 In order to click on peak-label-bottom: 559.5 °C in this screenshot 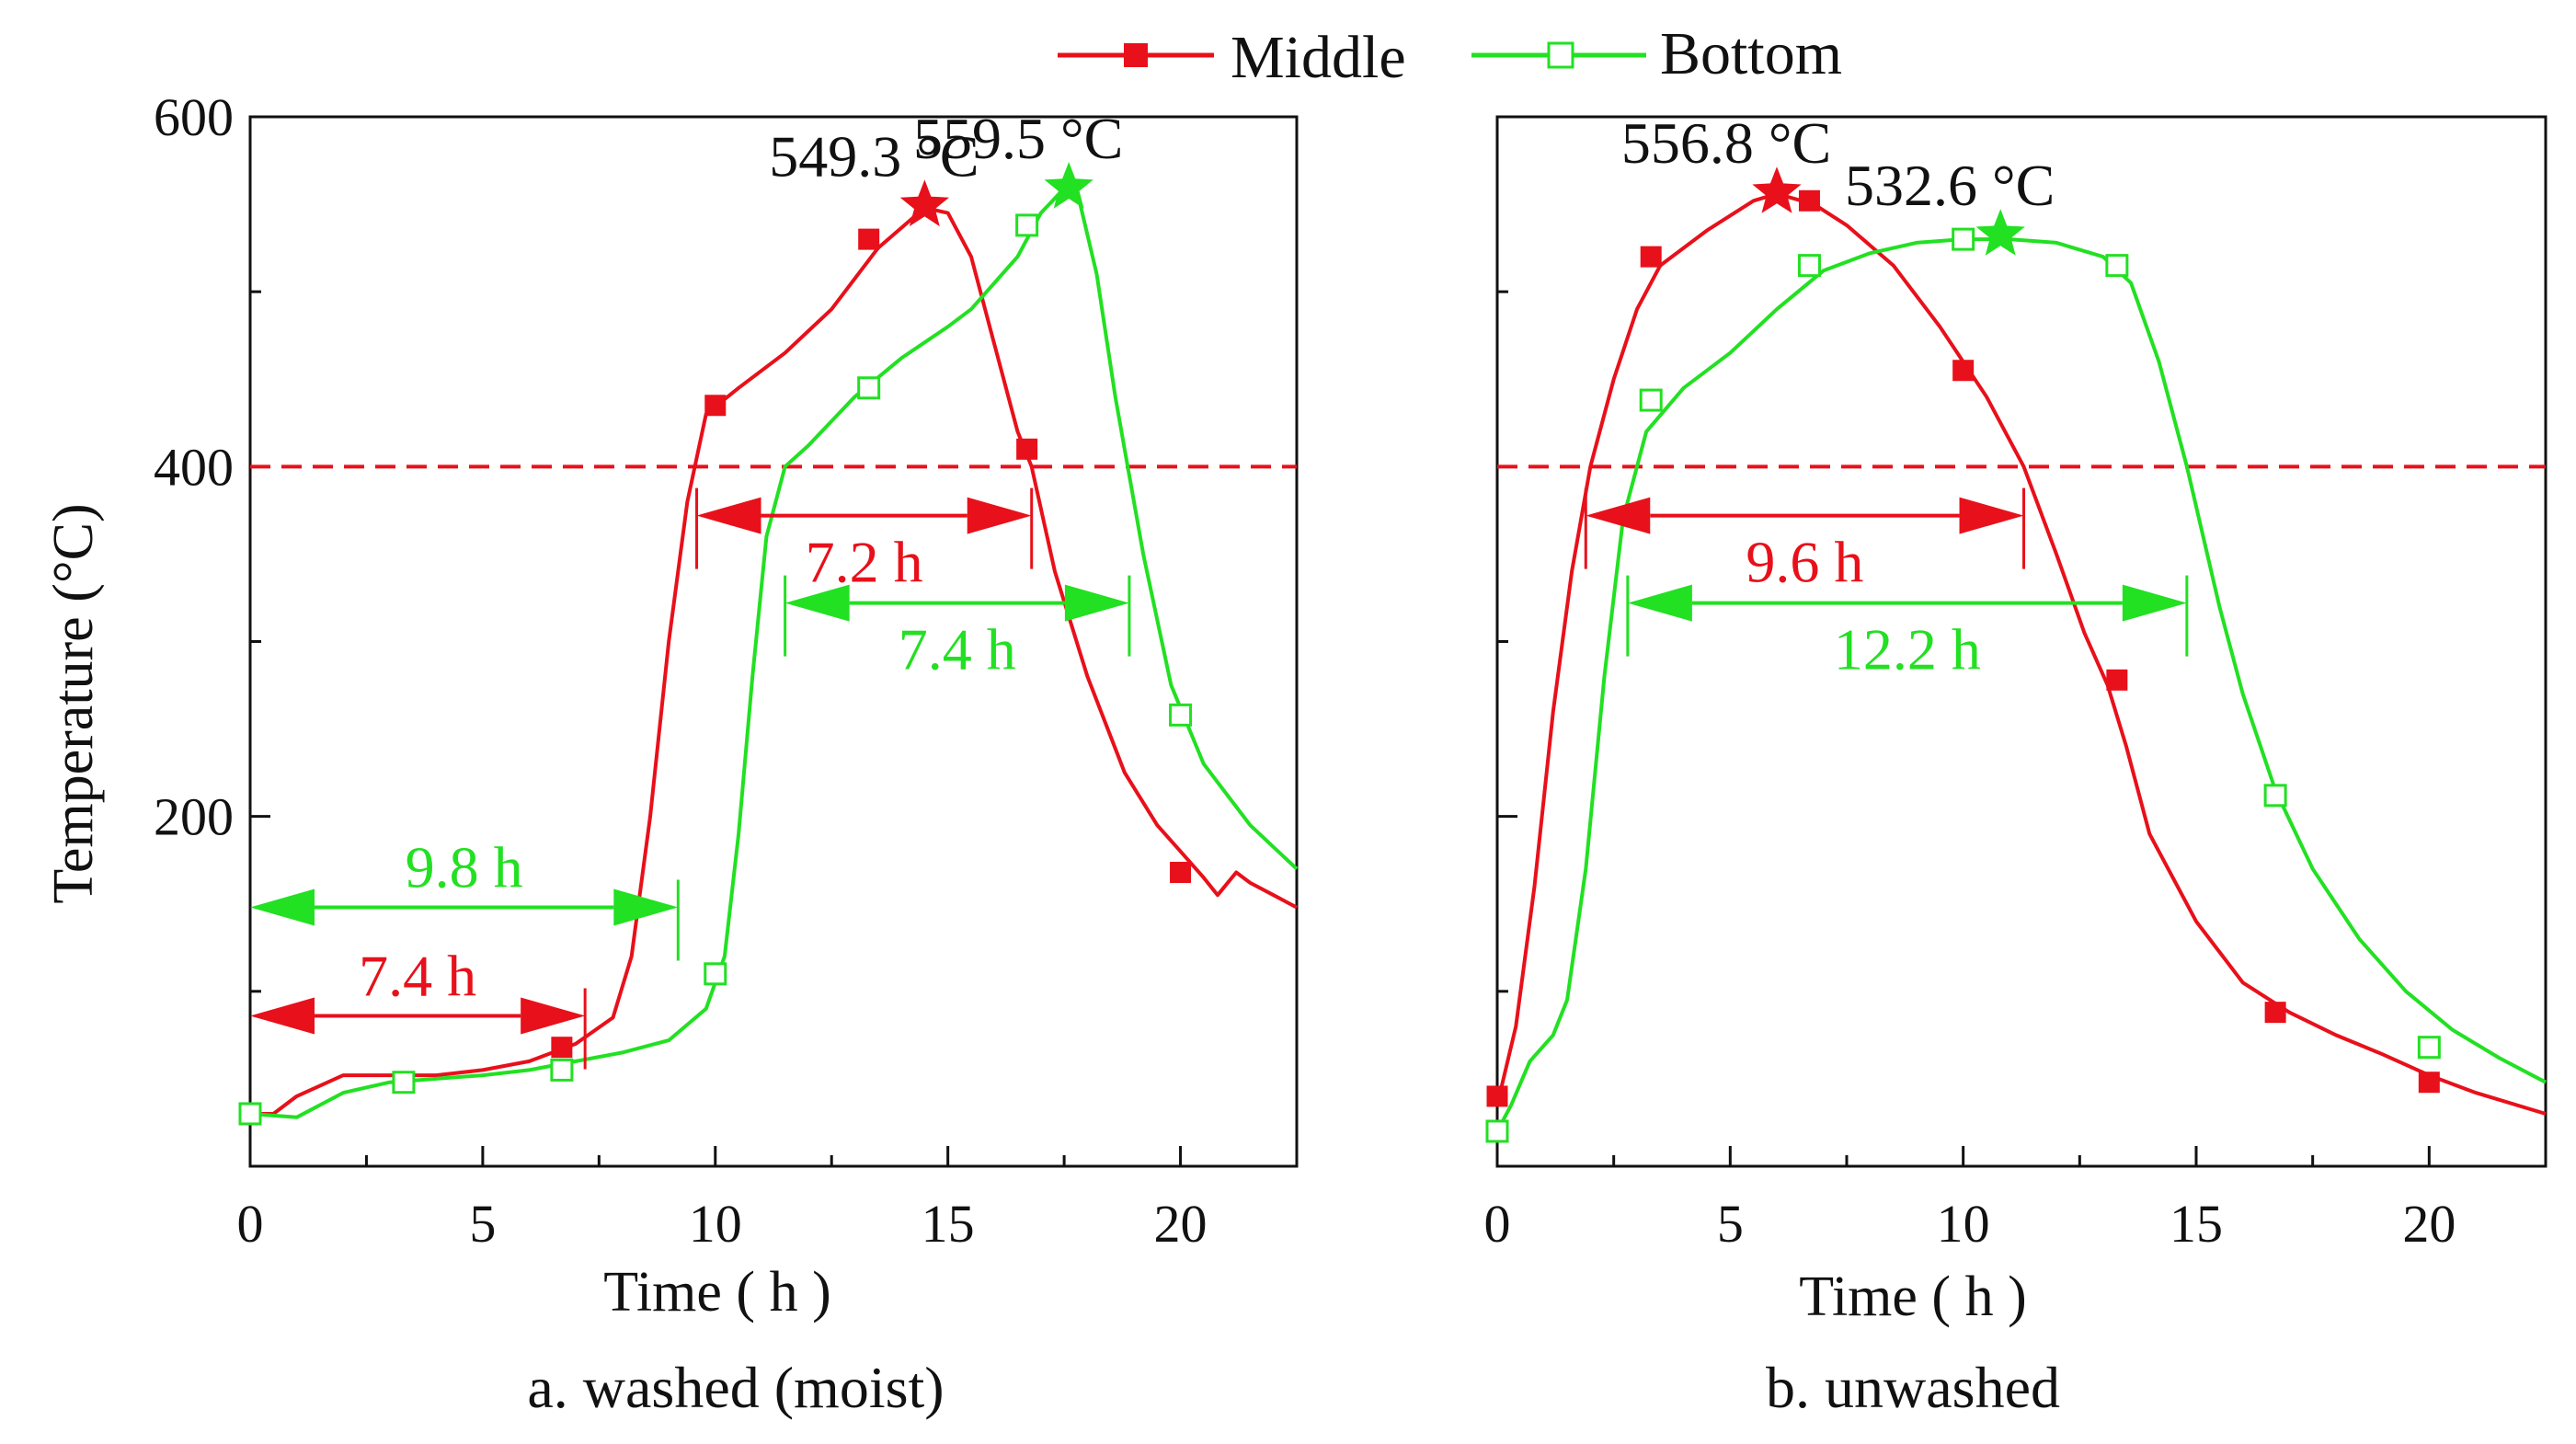, I will do `click(1018, 138)`.